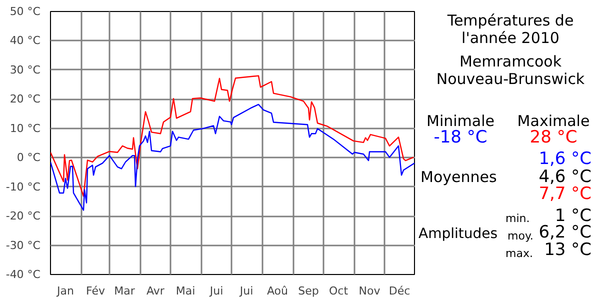  What do you see at coordinates (23, 216) in the screenshot?
I see `y-tick-label: -20 °C` at bounding box center [23, 216].